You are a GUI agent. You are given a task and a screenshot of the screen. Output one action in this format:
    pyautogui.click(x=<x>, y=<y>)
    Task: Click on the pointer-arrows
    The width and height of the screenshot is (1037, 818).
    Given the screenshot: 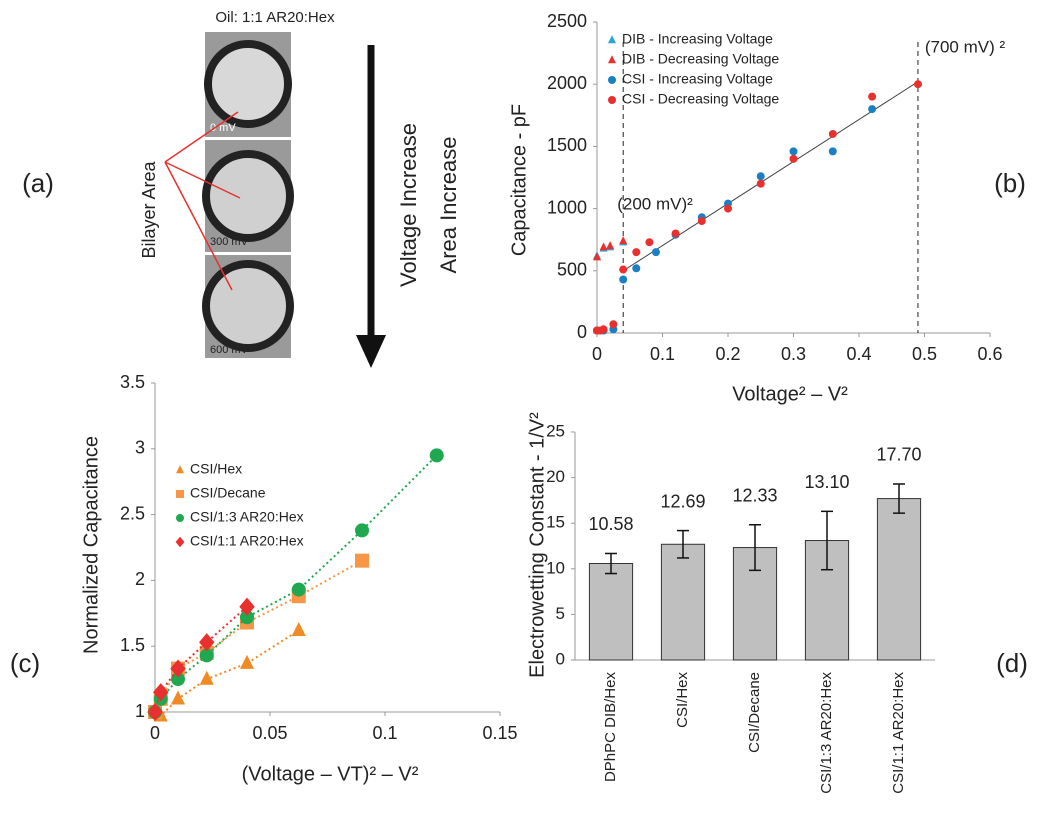 What is the action you would take?
    pyautogui.click(x=202, y=201)
    